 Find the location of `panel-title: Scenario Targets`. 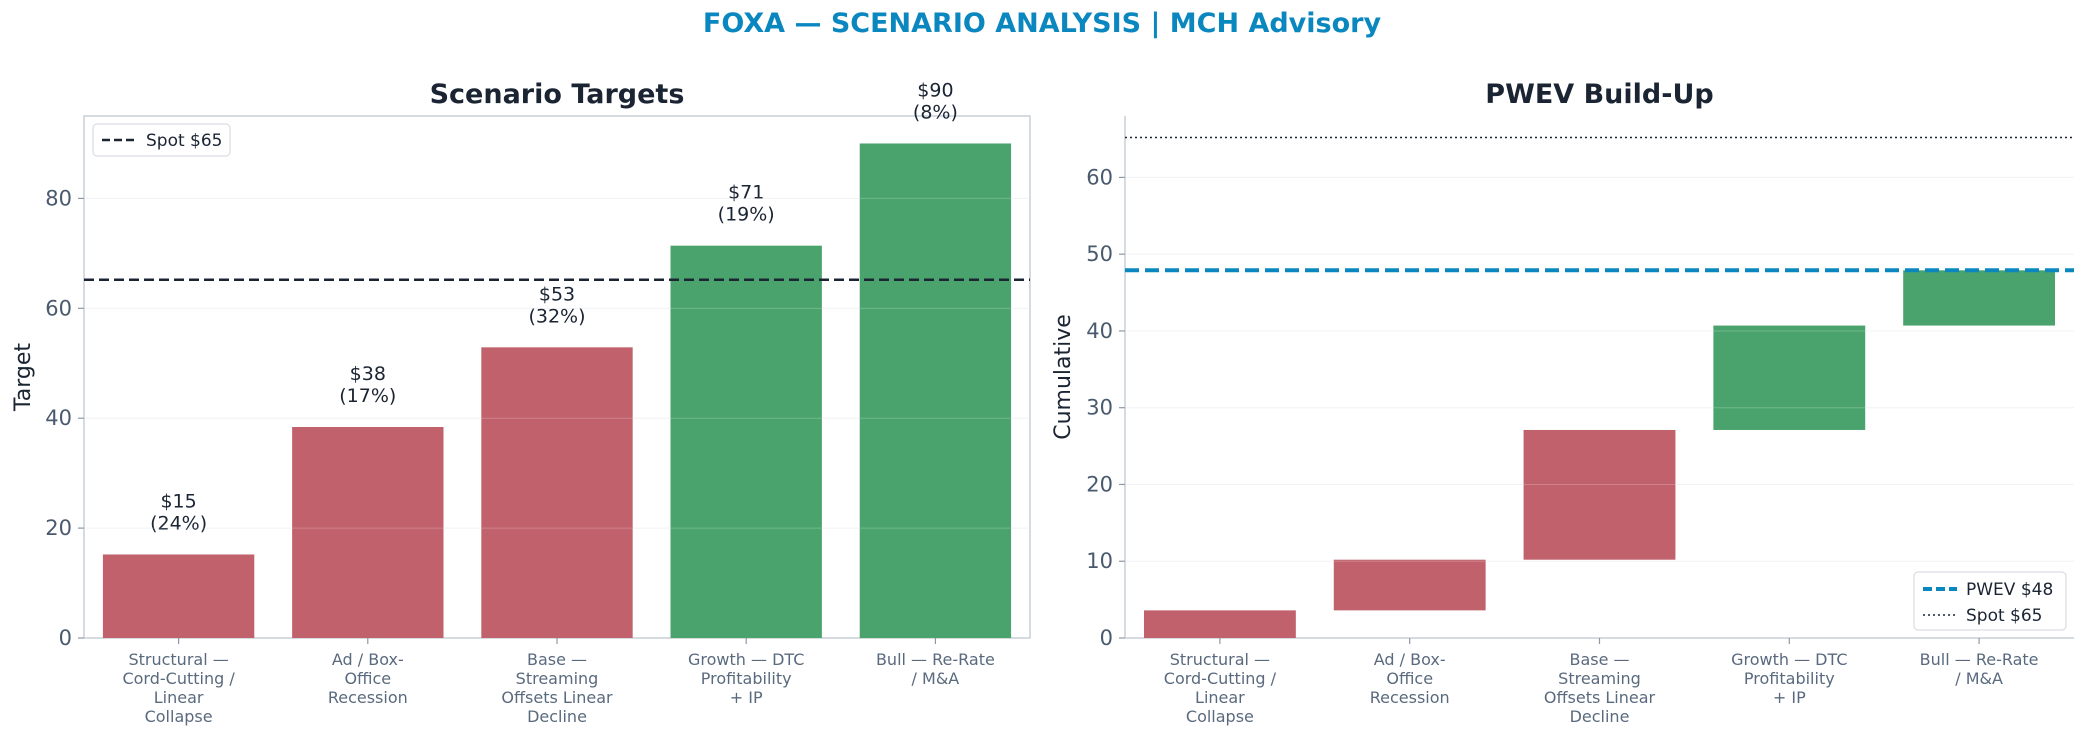

panel-title: Scenario Targets is located at coordinates (557, 94).